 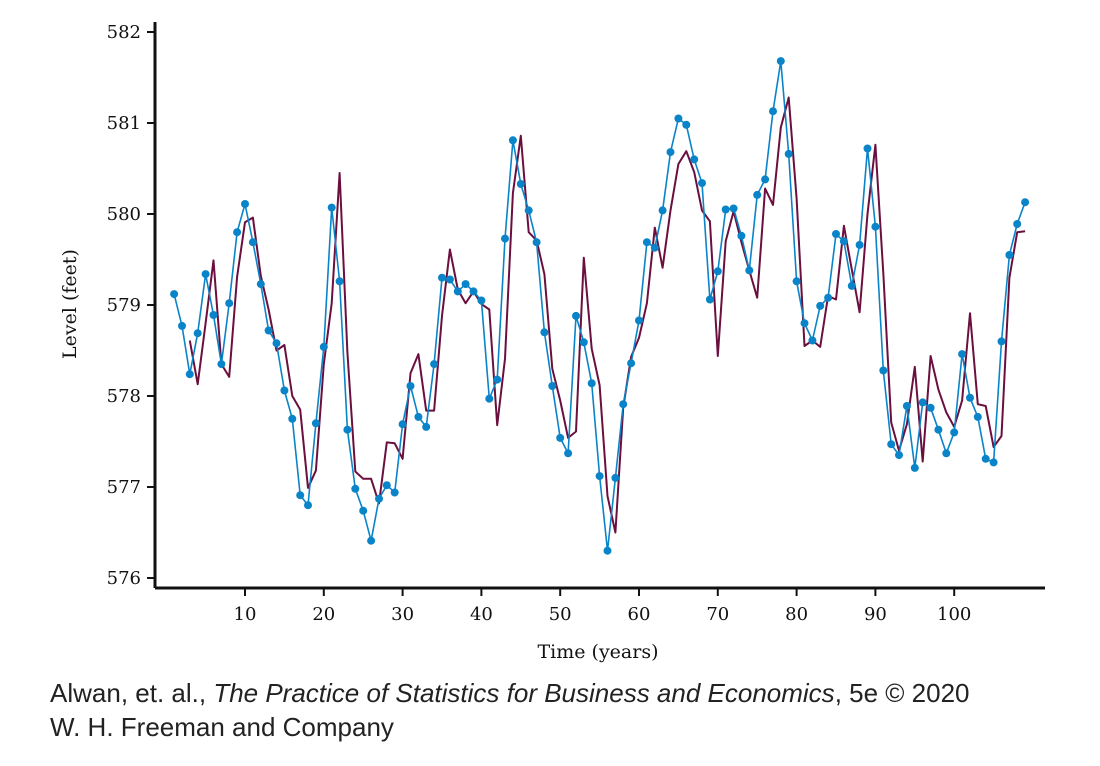 I want to click on y-tick-label: 582, so click(x=124, y=32).